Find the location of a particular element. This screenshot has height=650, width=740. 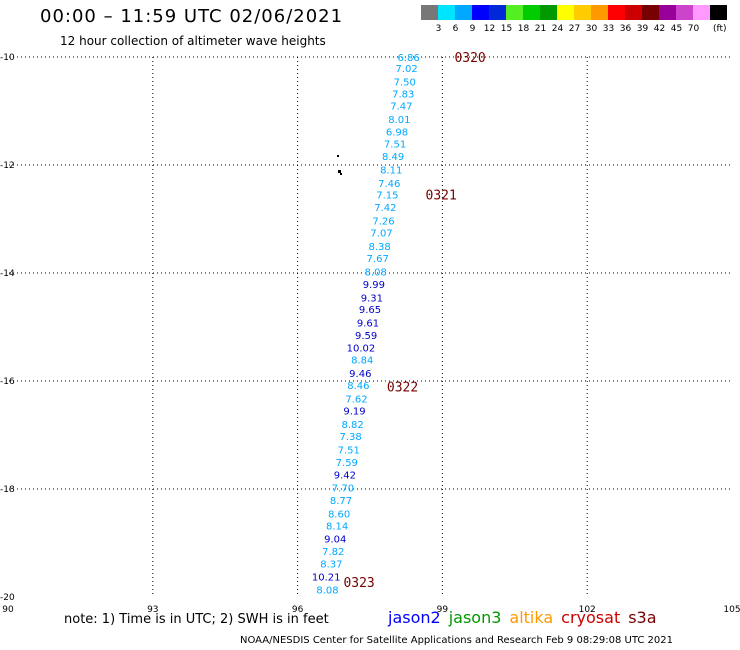

wave-height-label: 8.82 is located at coordinates (352, 425).